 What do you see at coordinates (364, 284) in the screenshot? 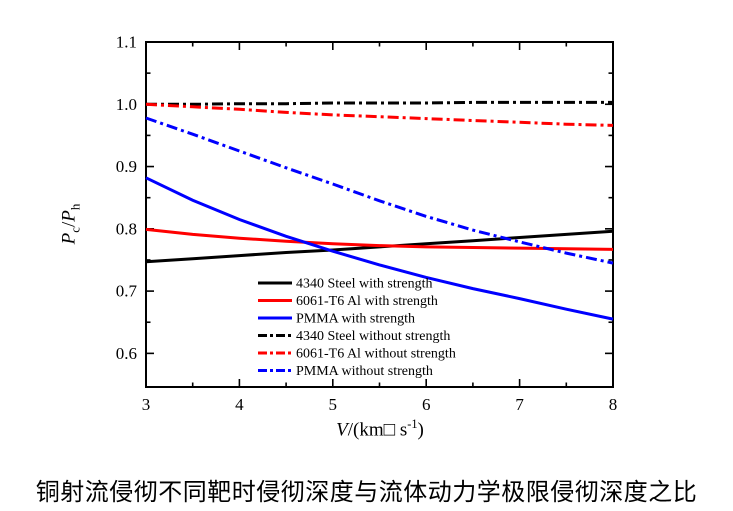
I see `legend-label: 4340 Steel with strength` at bounding box center [364, 284].